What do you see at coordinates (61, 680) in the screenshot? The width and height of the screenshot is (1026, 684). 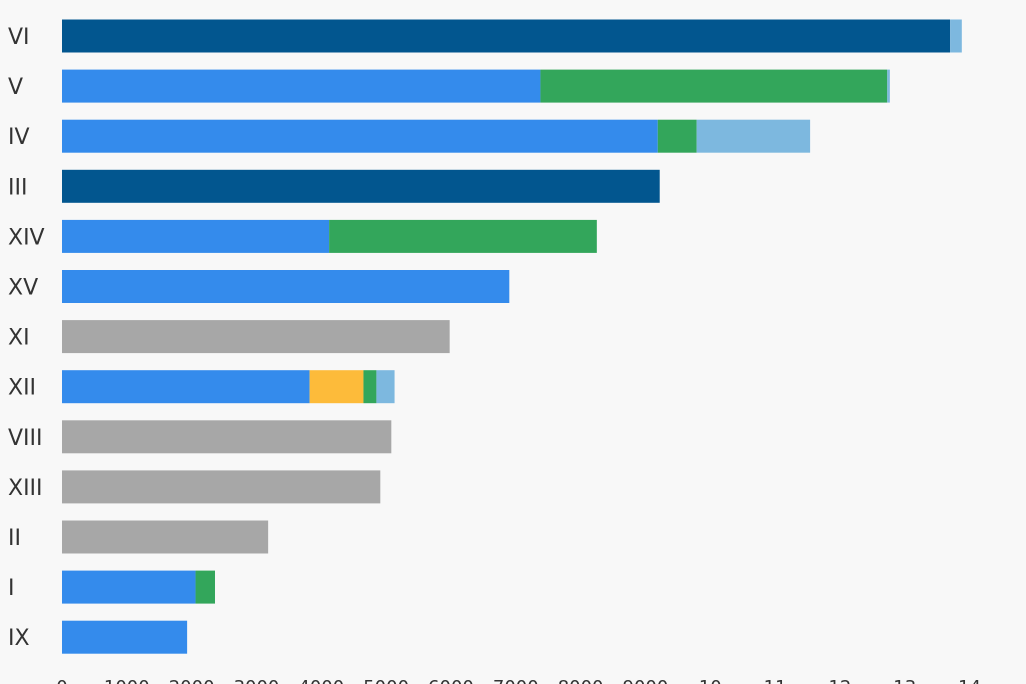 I see `x-tick-label: 0` at bounding box center [61, 680].